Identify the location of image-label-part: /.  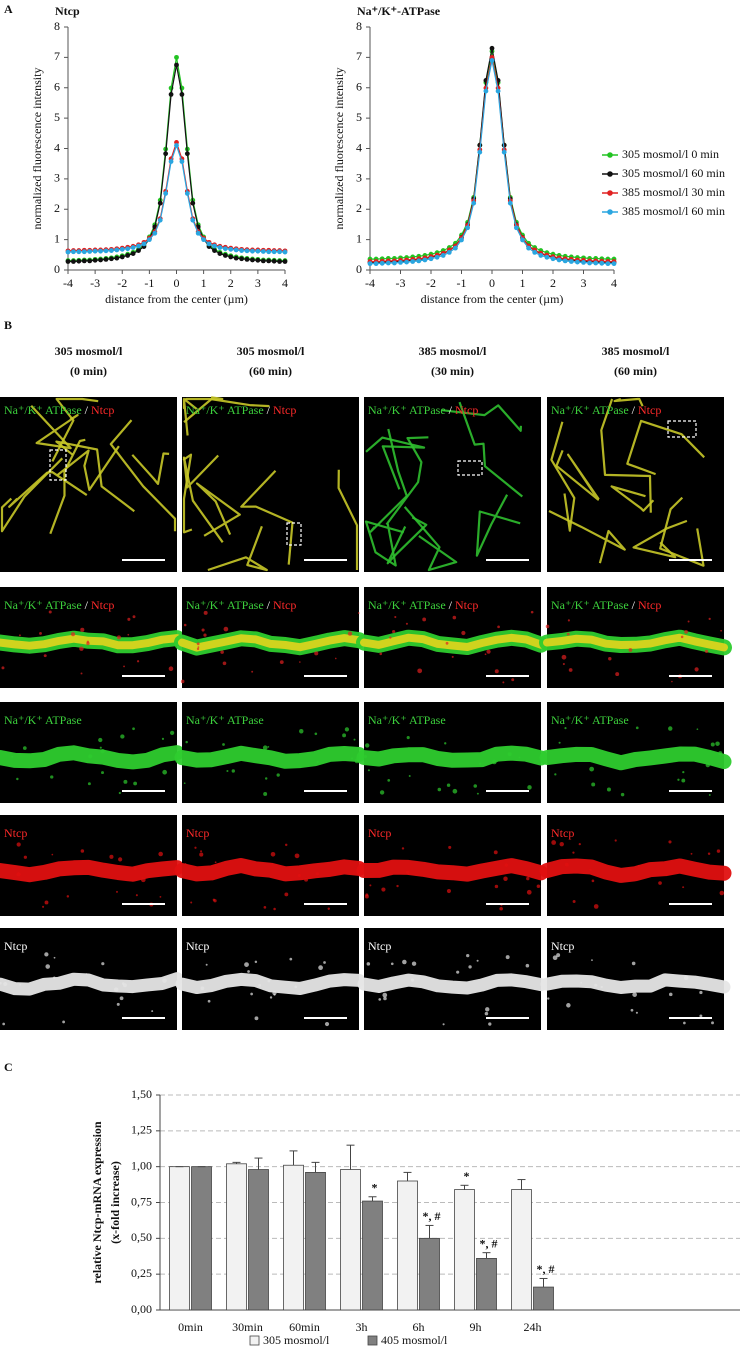
(633, 410).